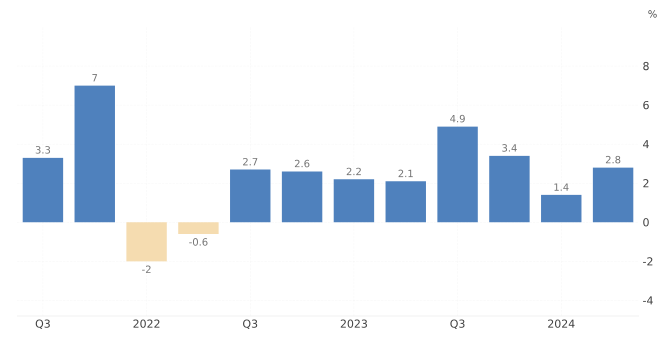 The image size is (670, 344). Describe the element at coordinates (647, 261) in the screenshot. I see `y-tick-label: -2` at that location.